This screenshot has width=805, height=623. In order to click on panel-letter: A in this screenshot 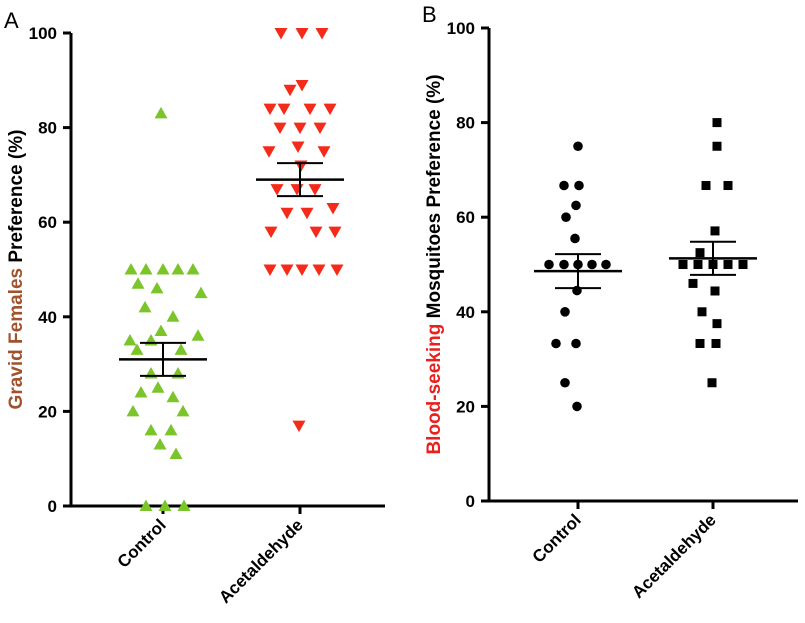, I will do `click(11, 20)`.